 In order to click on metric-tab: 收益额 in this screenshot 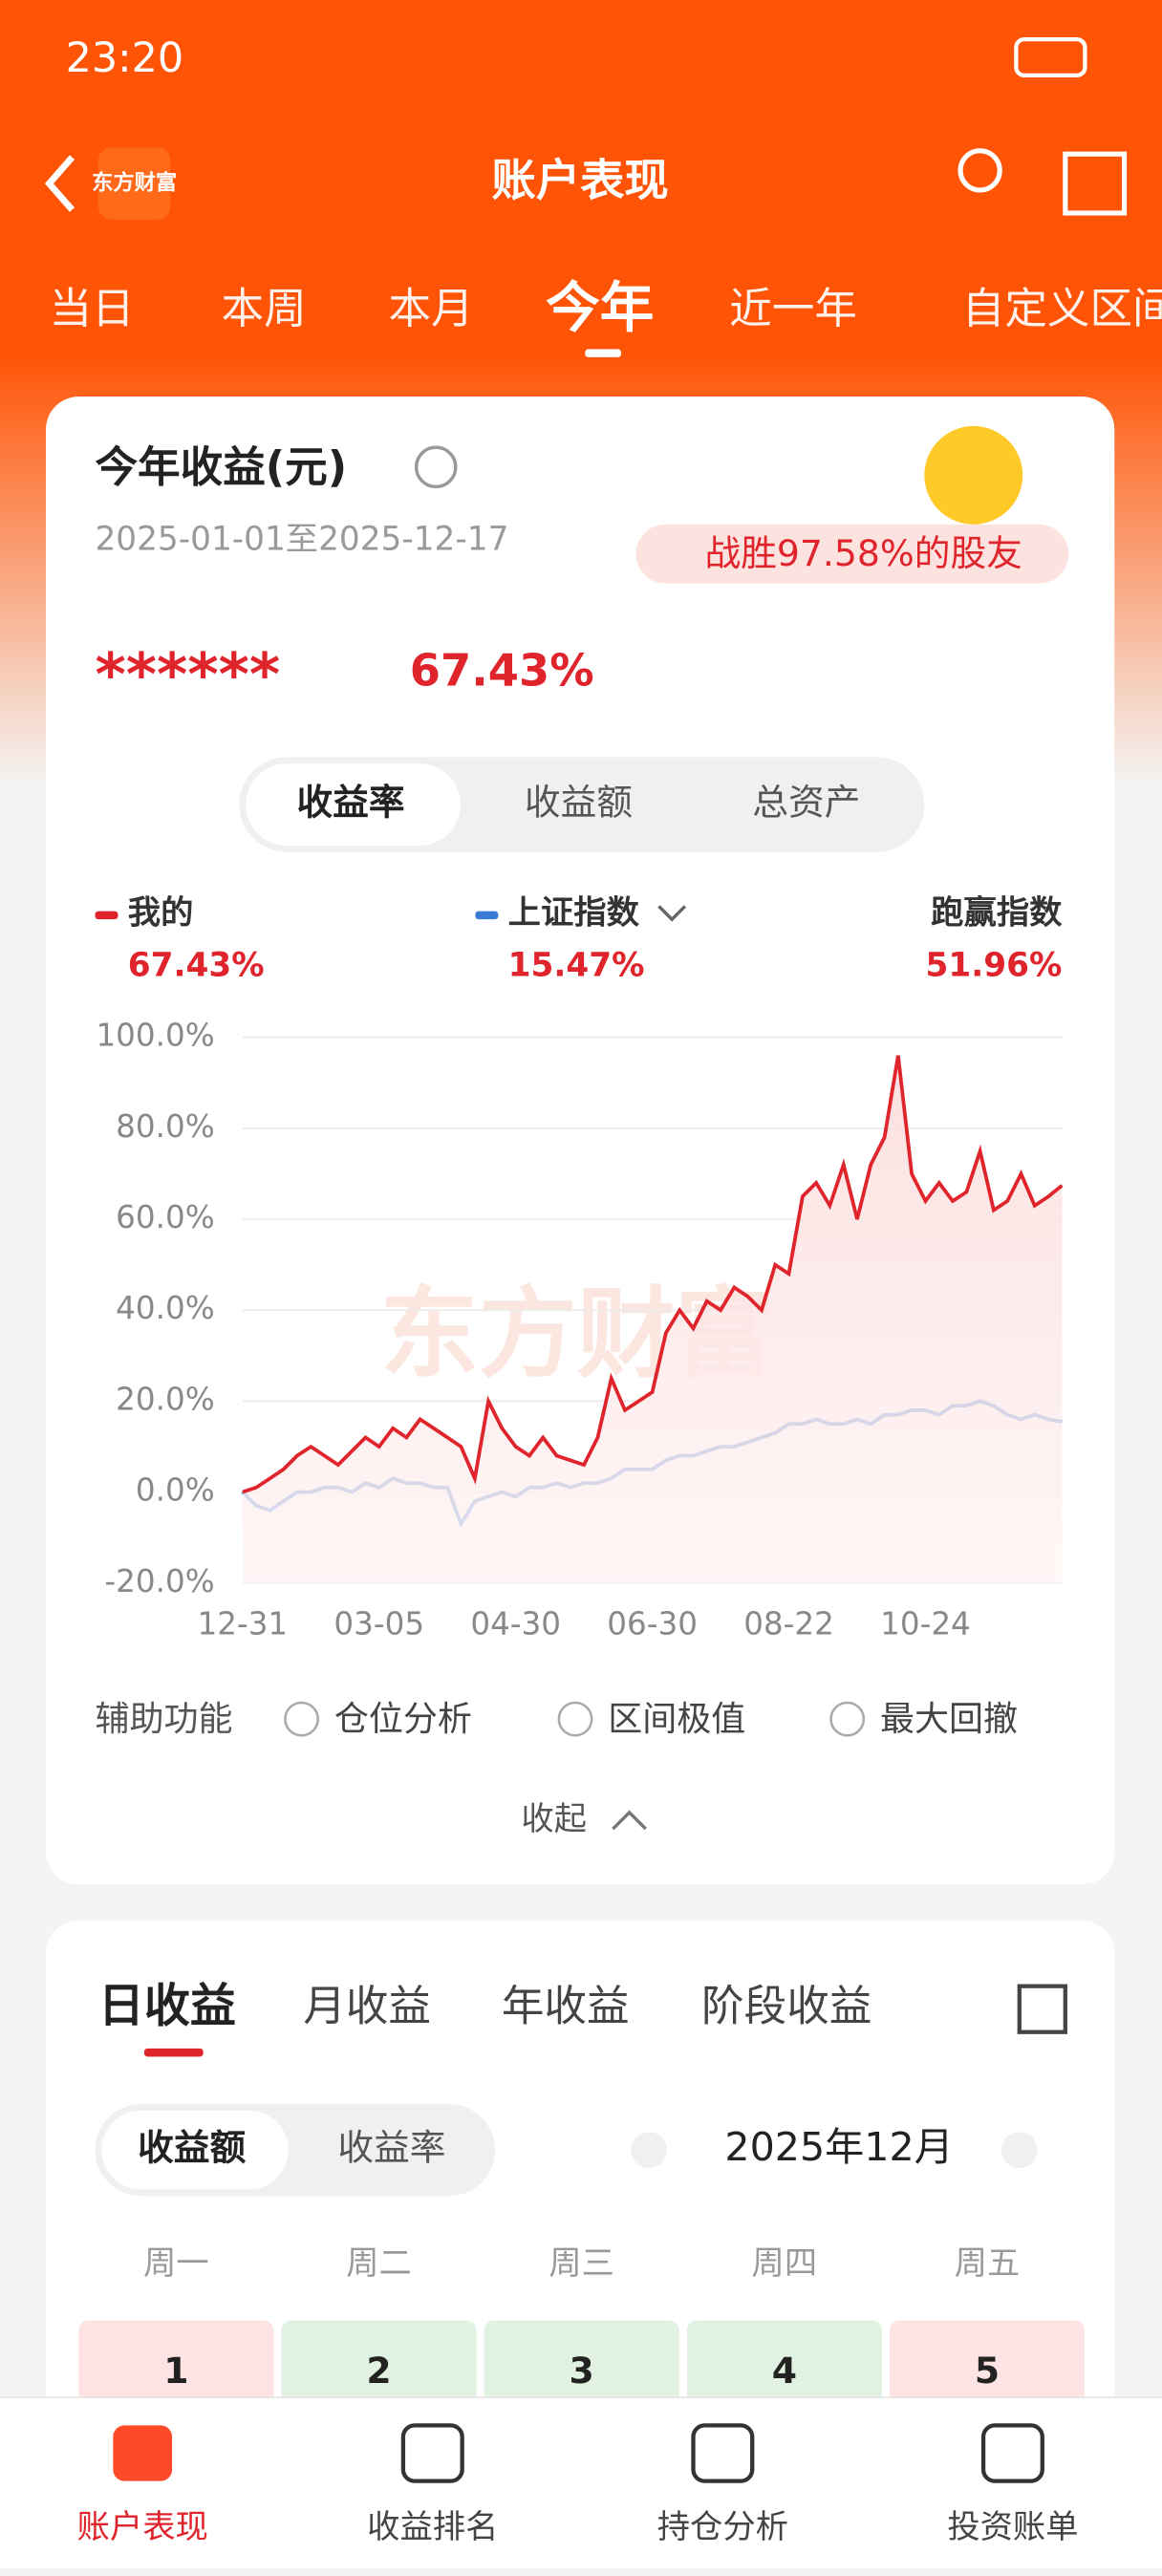, I will do `click(579, 803)`.